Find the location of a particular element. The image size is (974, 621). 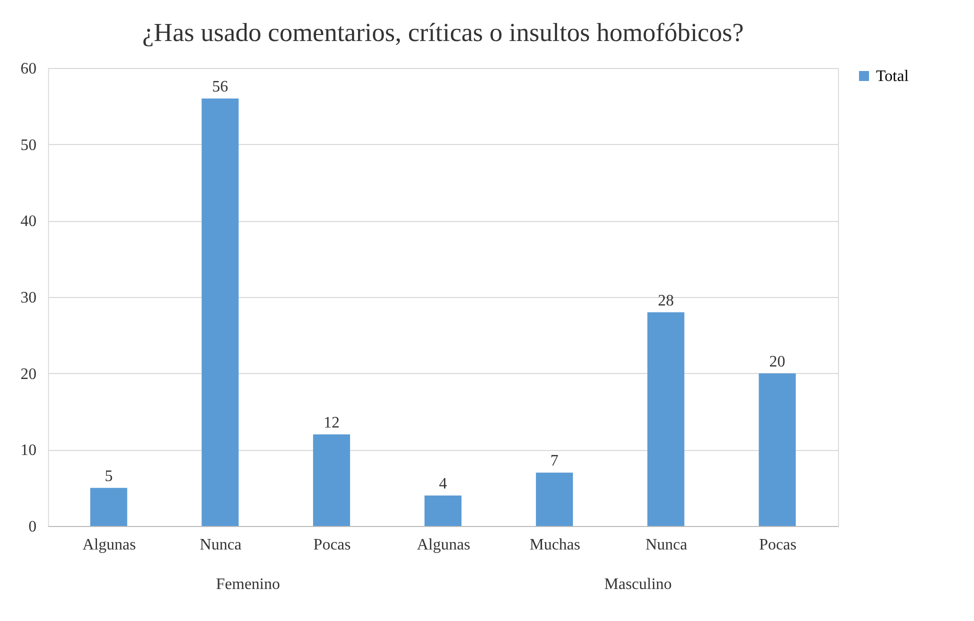

y-tick-label: 10 is located at coordinates (28, 451).